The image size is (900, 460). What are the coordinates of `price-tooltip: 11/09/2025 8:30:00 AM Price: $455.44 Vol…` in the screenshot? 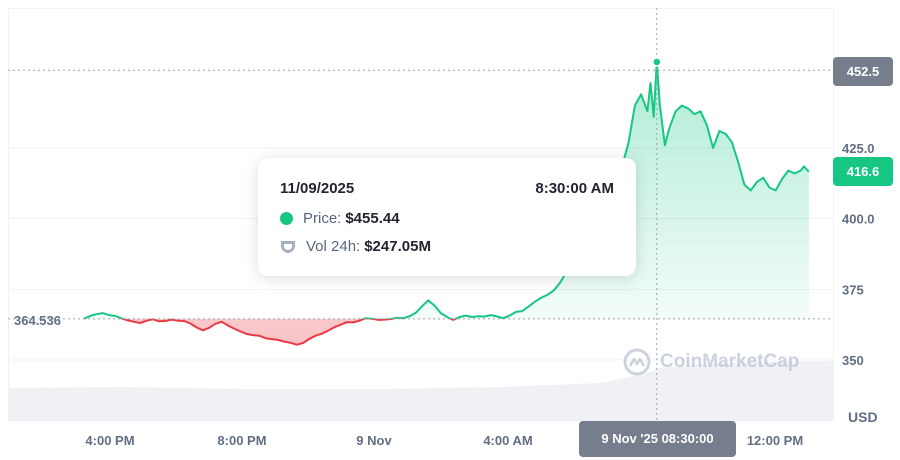 It's located at (447, 217).